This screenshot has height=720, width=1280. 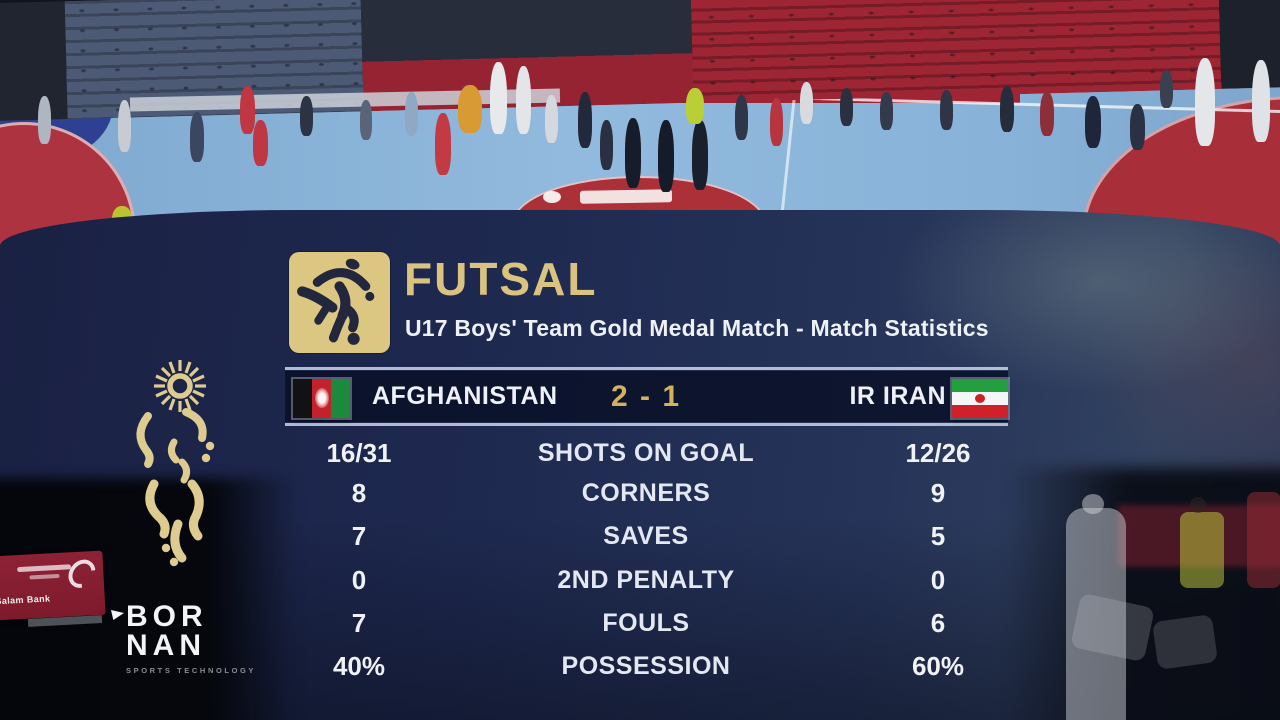 I want to click on futsal-player-icon, so click(x=339, y=302).